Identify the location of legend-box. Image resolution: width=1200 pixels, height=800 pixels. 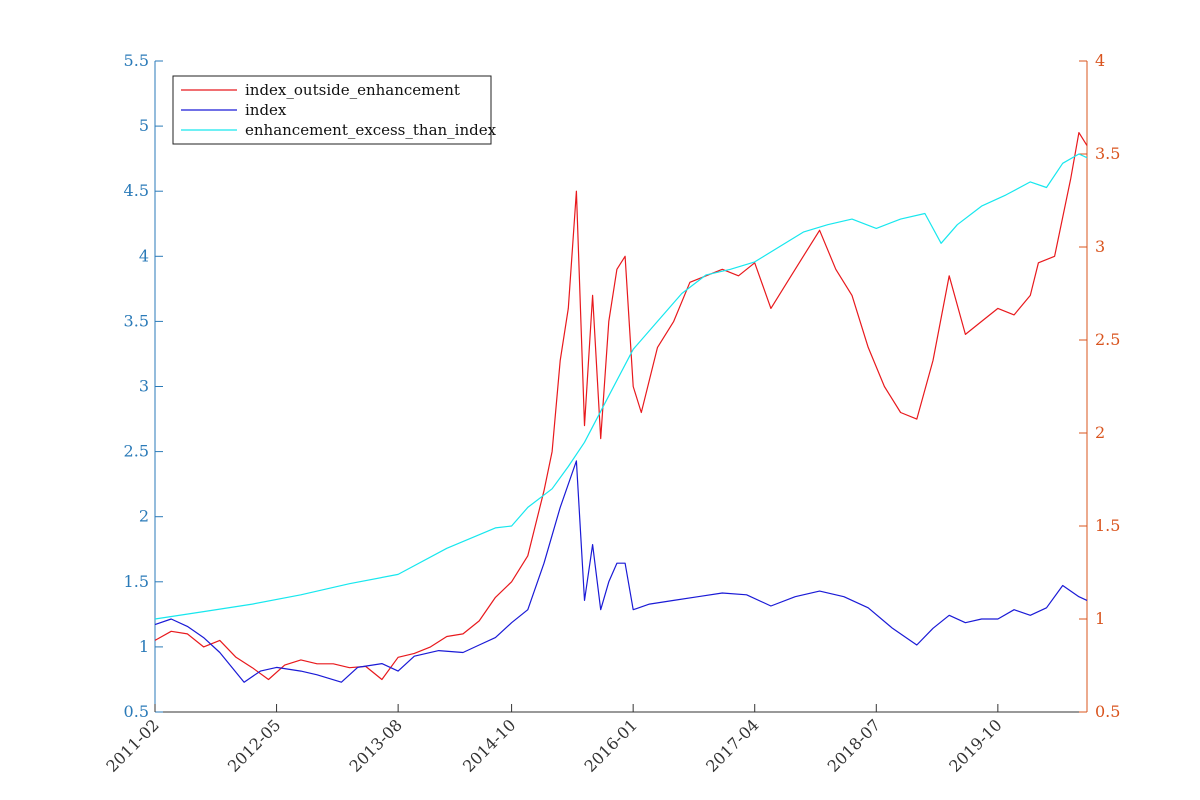
(332, 110).